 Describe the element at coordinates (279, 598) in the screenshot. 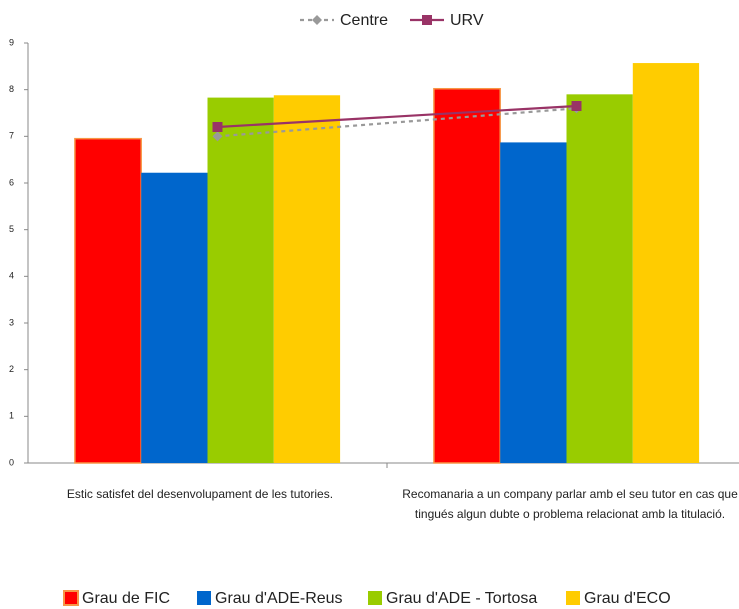

I see `legend-label: Grau d'ADE-Reus` at that location.